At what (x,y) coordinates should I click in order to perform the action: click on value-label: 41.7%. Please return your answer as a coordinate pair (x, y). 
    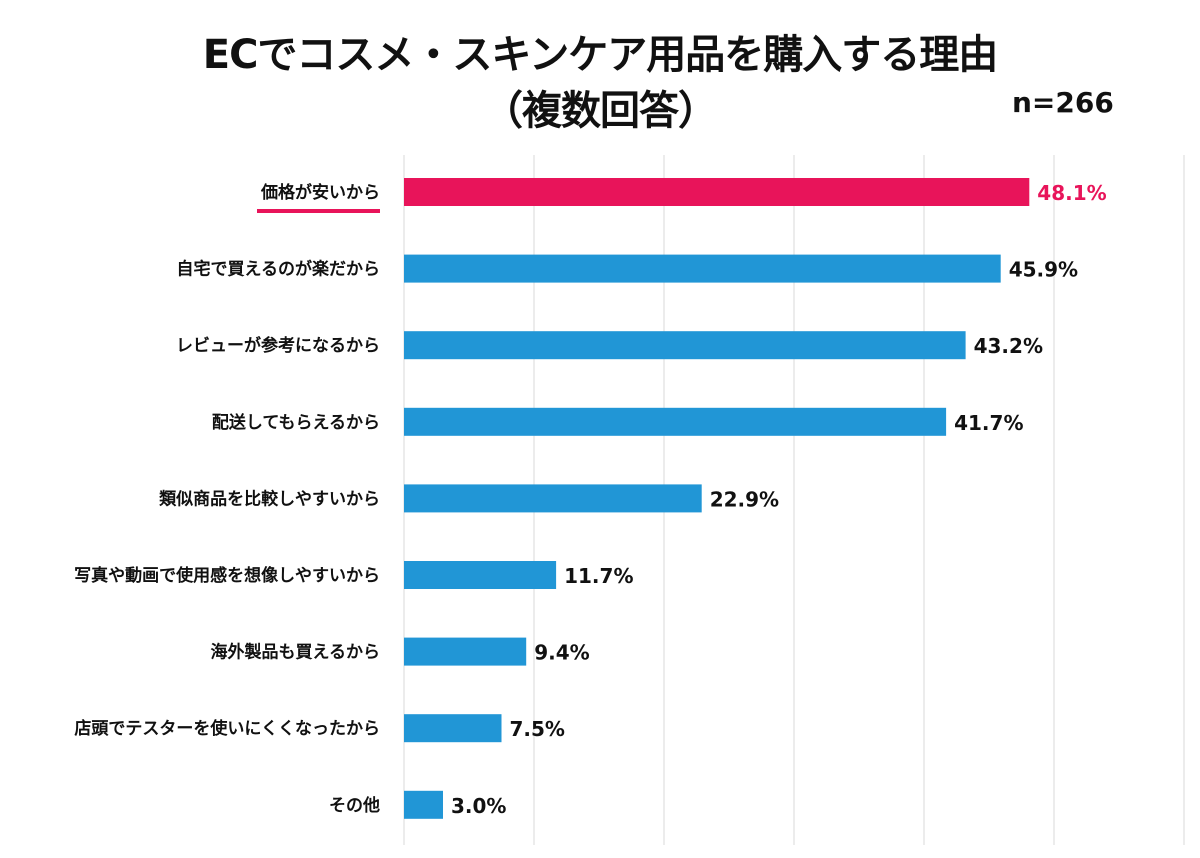
    Looking at the image, I should click on (988, 423).